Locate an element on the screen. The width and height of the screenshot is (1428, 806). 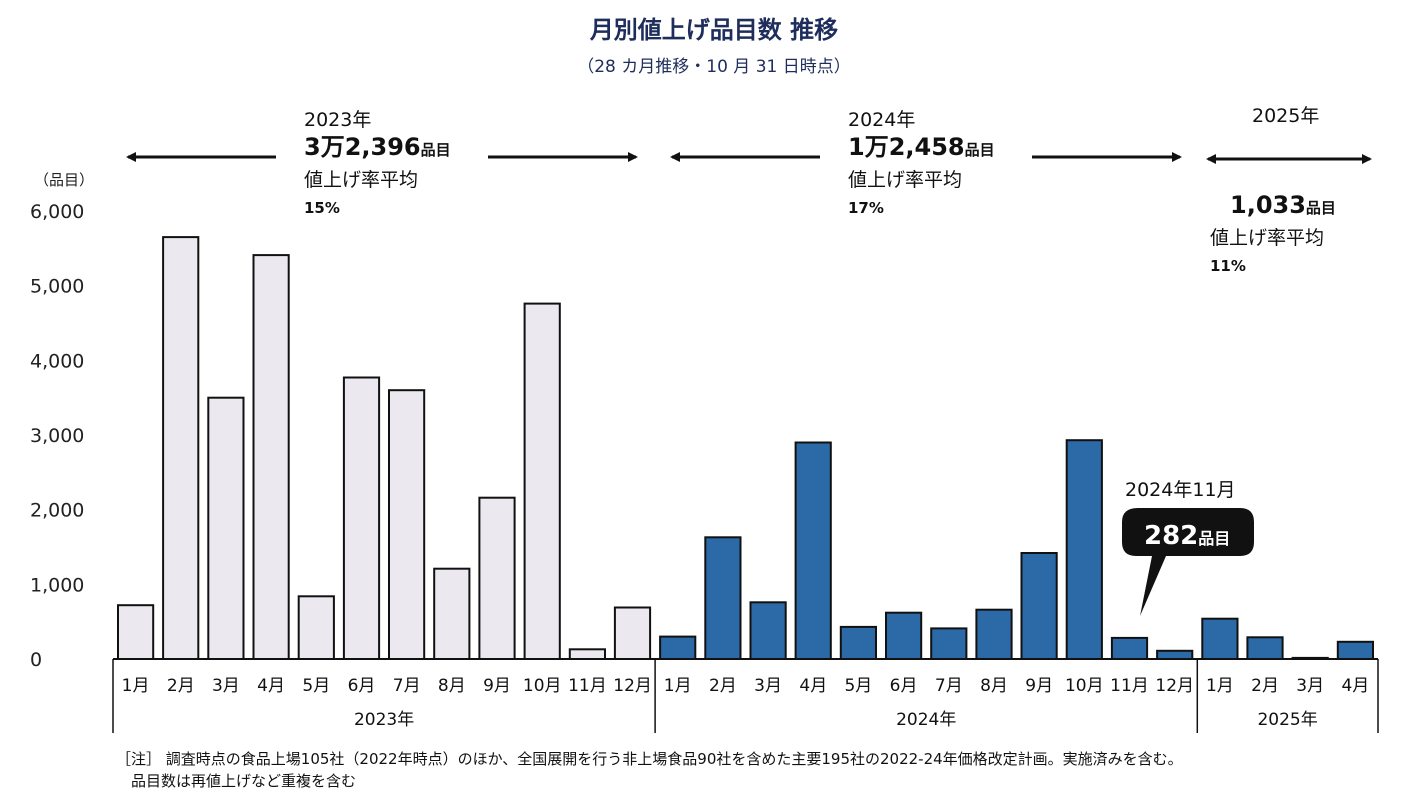
callout-unit: 品目 is located at coordinates (1214, 538).